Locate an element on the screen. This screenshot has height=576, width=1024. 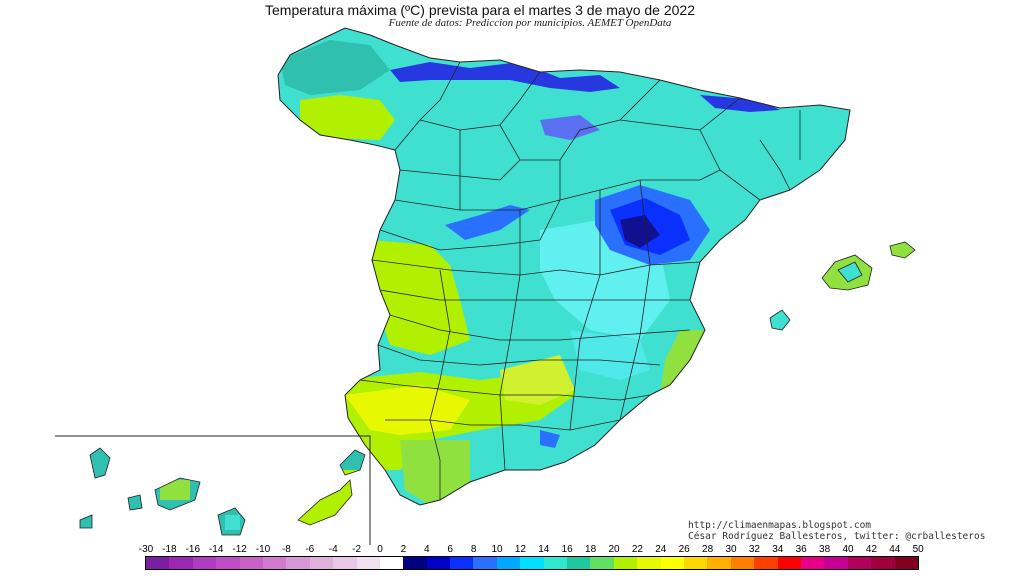
legend-tick-label: 6 is located at coordinates (450, 549).